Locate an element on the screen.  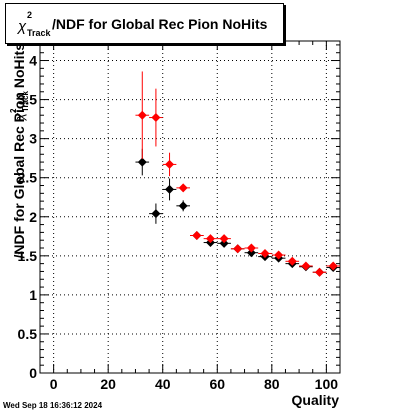
x-tick-label: 20 is located at coordinates (108, 384).